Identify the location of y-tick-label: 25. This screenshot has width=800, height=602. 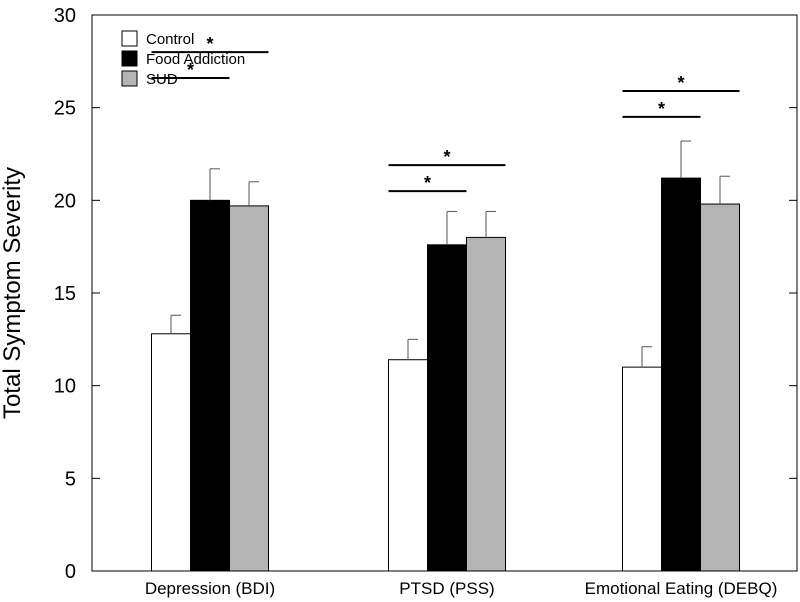
(65, 109).